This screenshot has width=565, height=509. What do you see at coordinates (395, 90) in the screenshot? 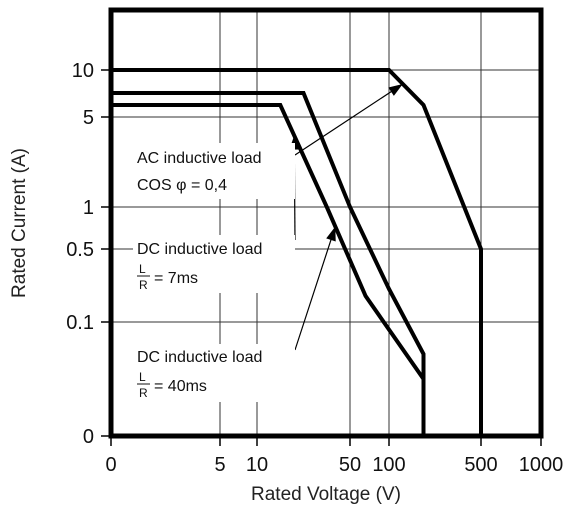
I see `ac-label-arrow-head` at bounding box center [395, 90].